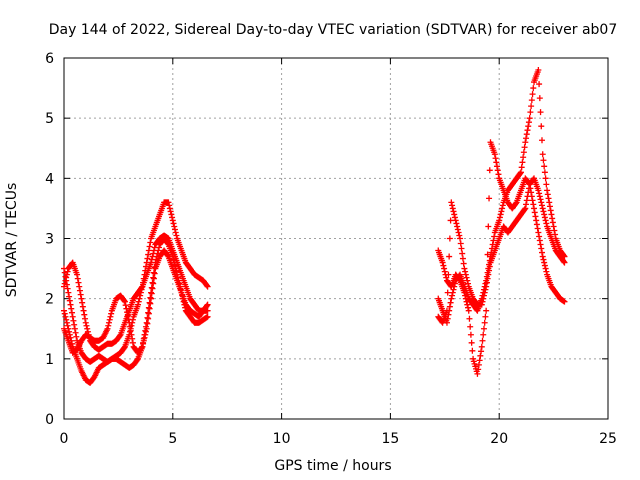  I want to click on y-tick-label: 5, so click(49, 119).